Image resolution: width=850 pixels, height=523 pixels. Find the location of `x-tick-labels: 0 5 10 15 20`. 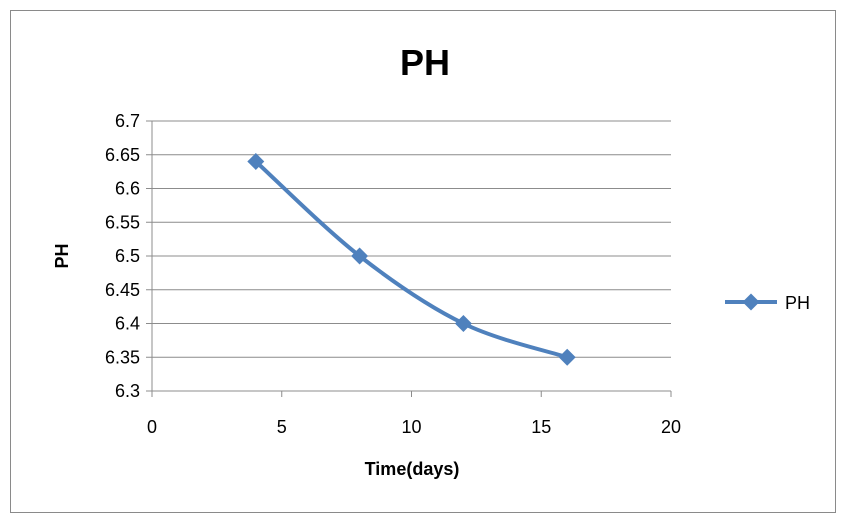

x-tick-labels: 0 5 10 15 20 is located at coordinates (414, 427).